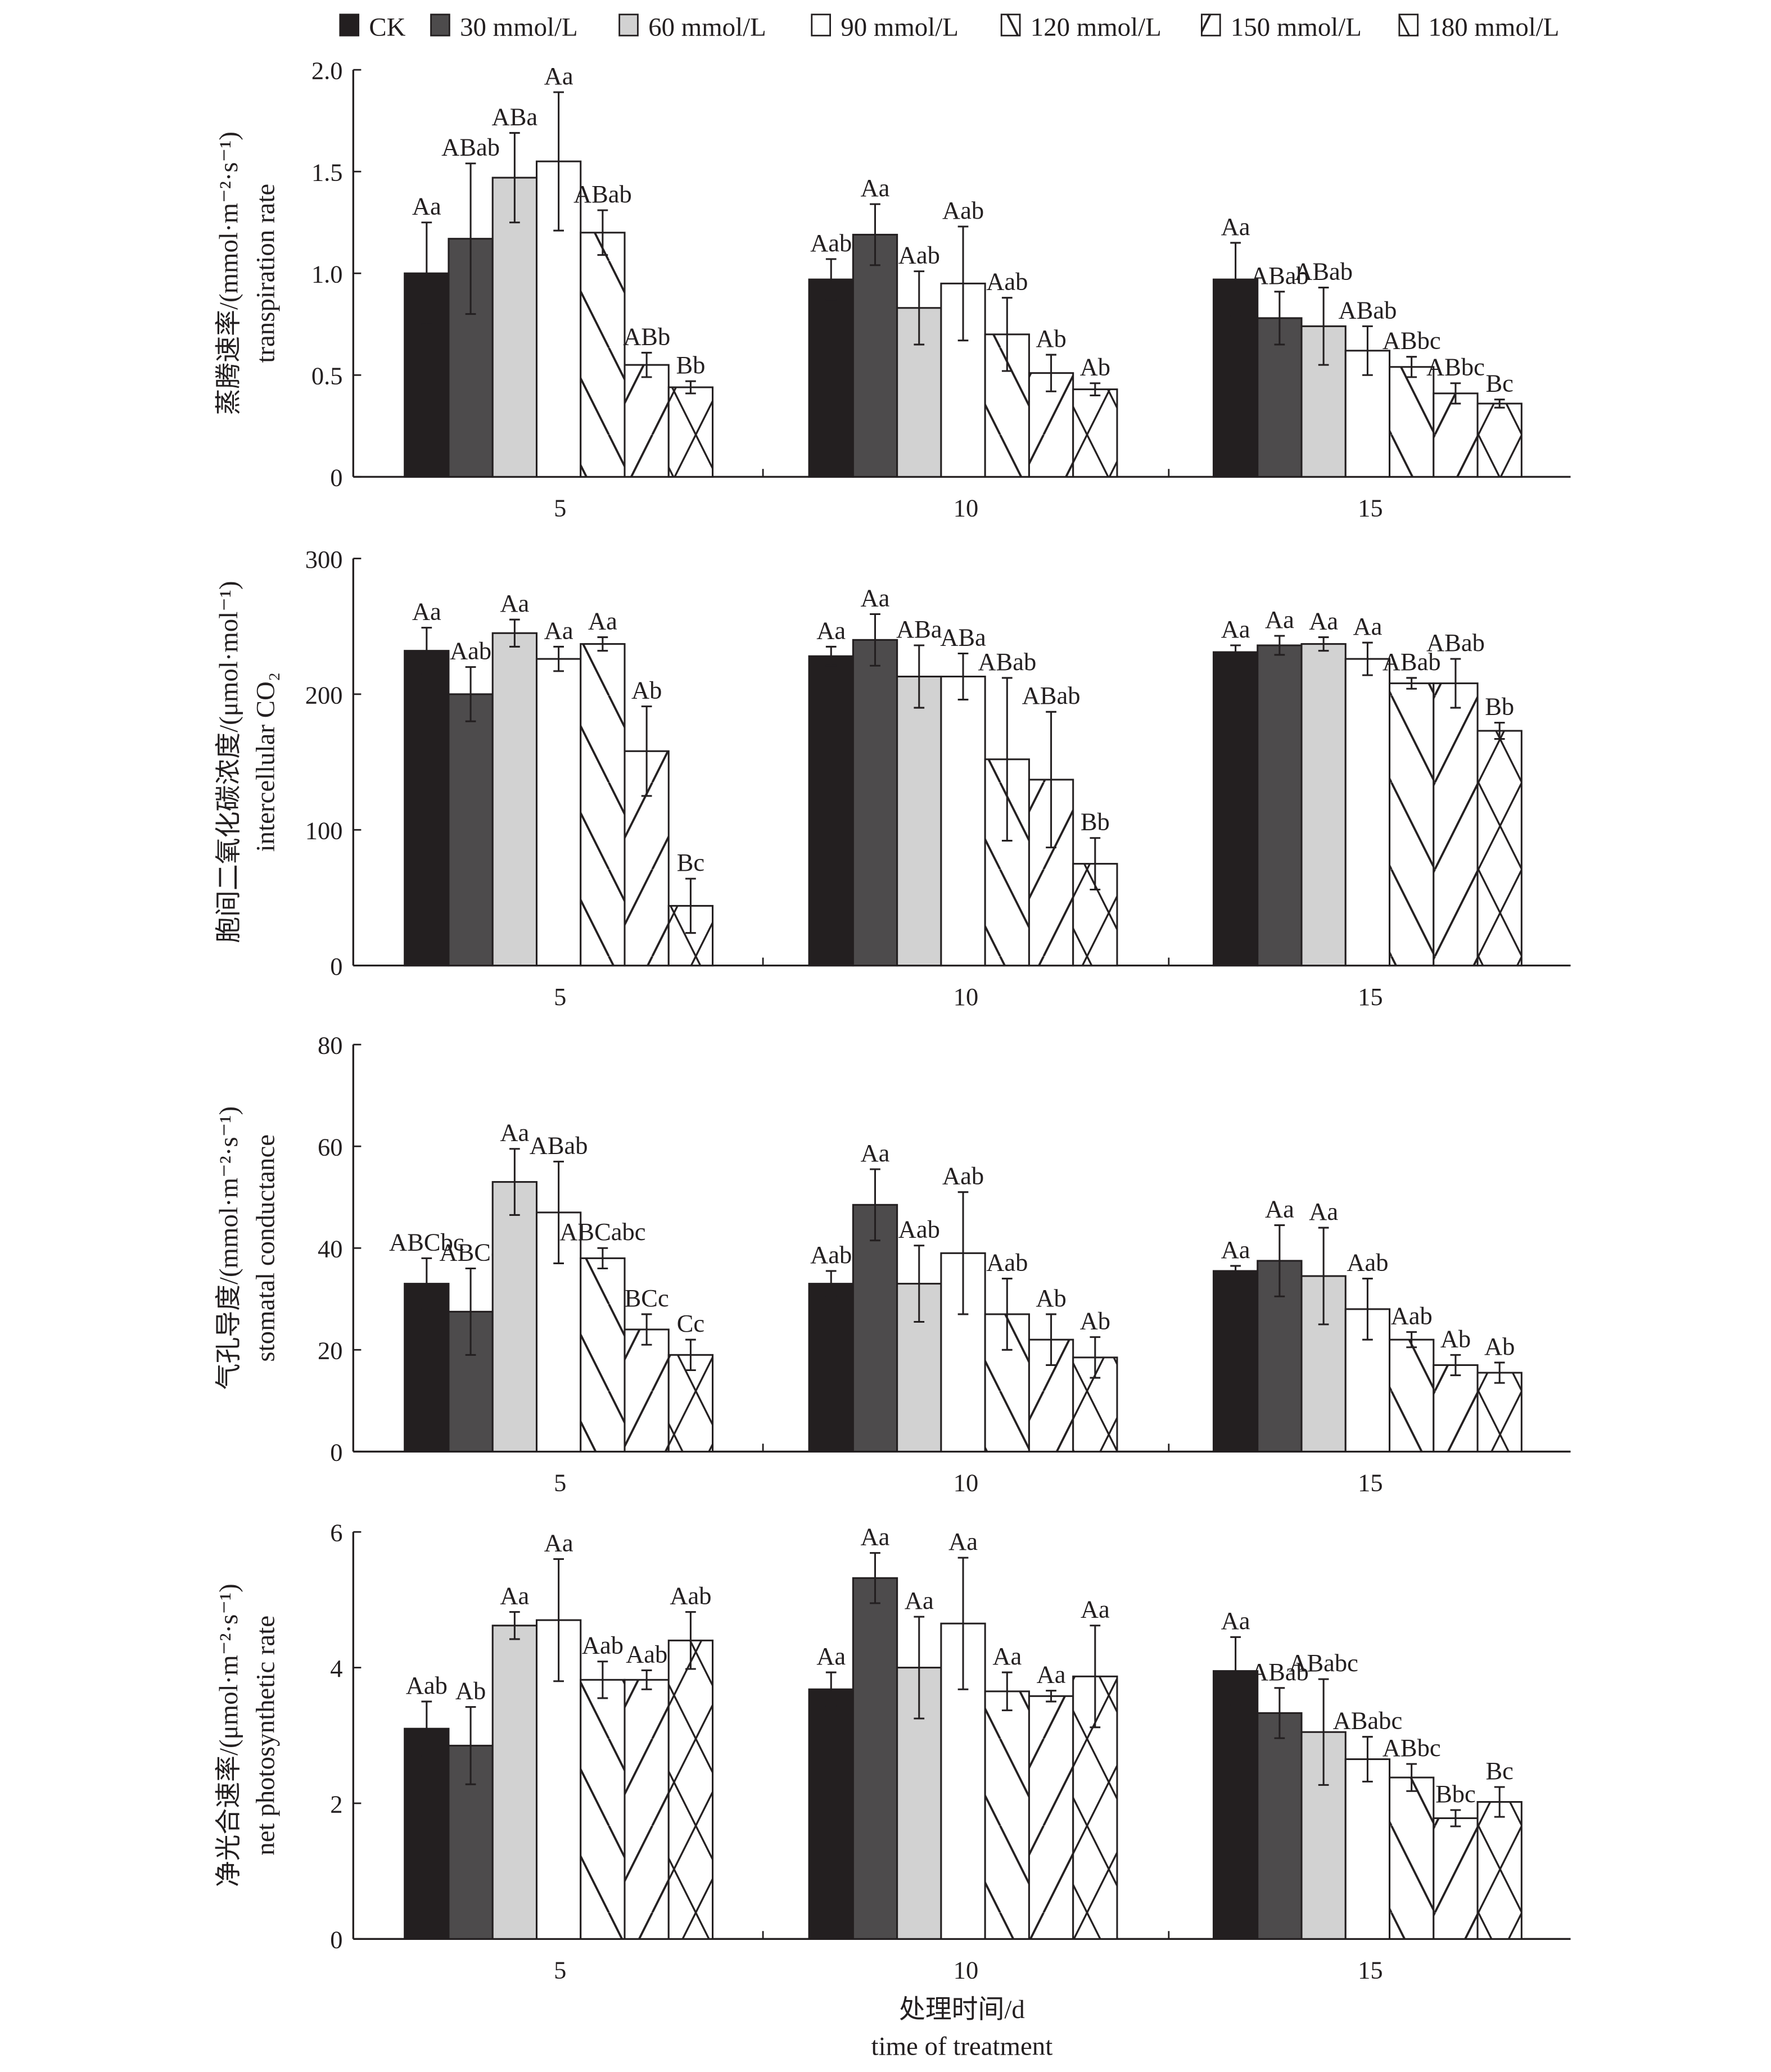 The height and width of the screenshot is (2072, 1771). What do you see at coordinates (324, 831) in the screenshot?
I see `y-tick-label: 100` at bounding box center [324, 831].